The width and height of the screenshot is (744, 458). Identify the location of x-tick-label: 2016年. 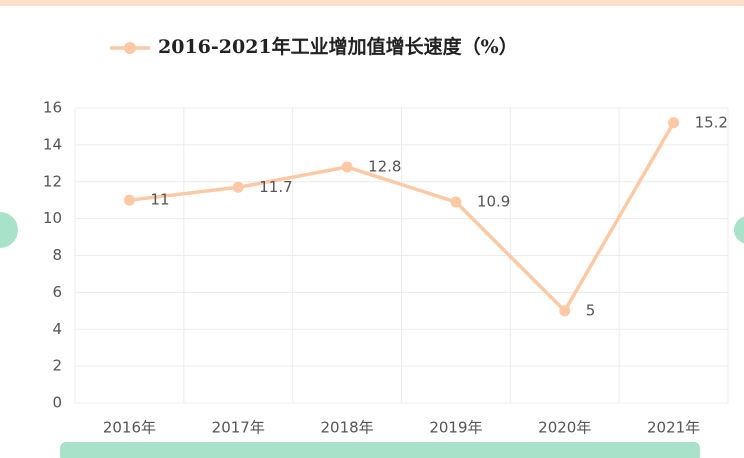
(129, 428).